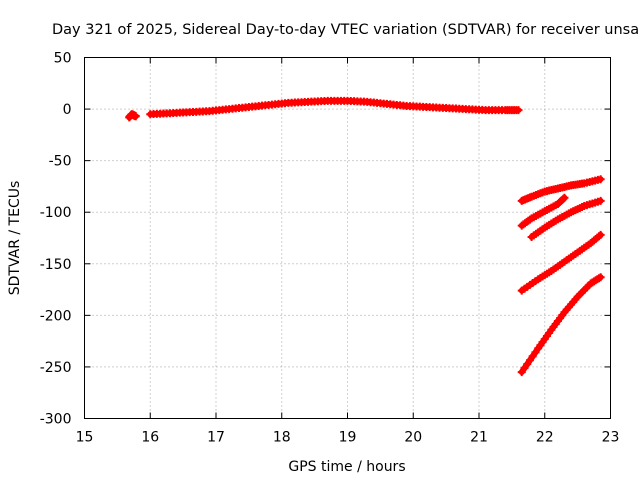 This screenshot has width=640, height=480. Describe the element at coordinates (545, 438) in the screenshot. I see `x-tick-label: 22` at that location.